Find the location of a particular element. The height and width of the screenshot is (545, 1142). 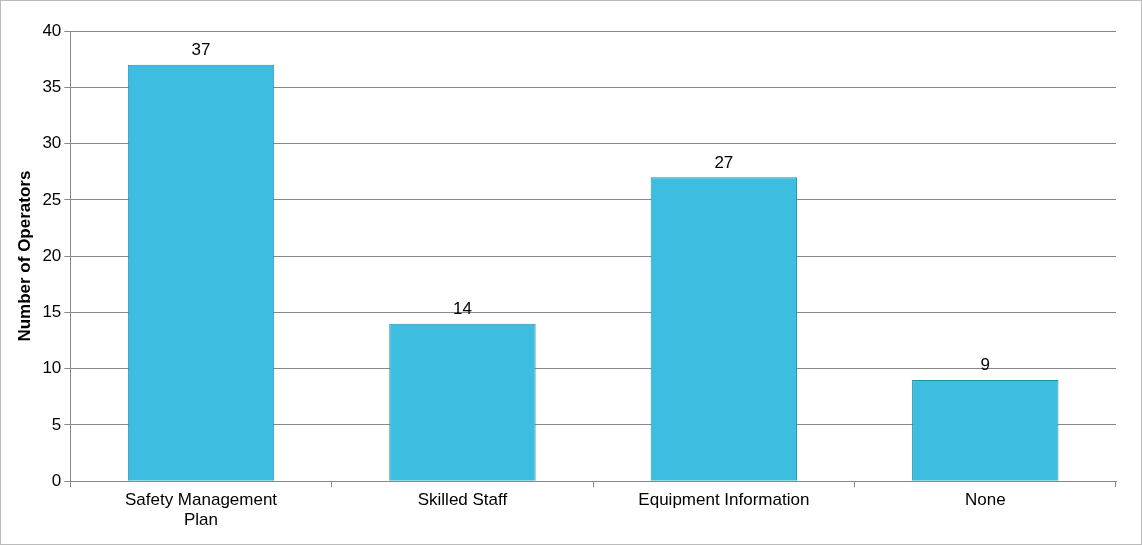

y-tick-label: 20 is located at coordinates (52, 255).